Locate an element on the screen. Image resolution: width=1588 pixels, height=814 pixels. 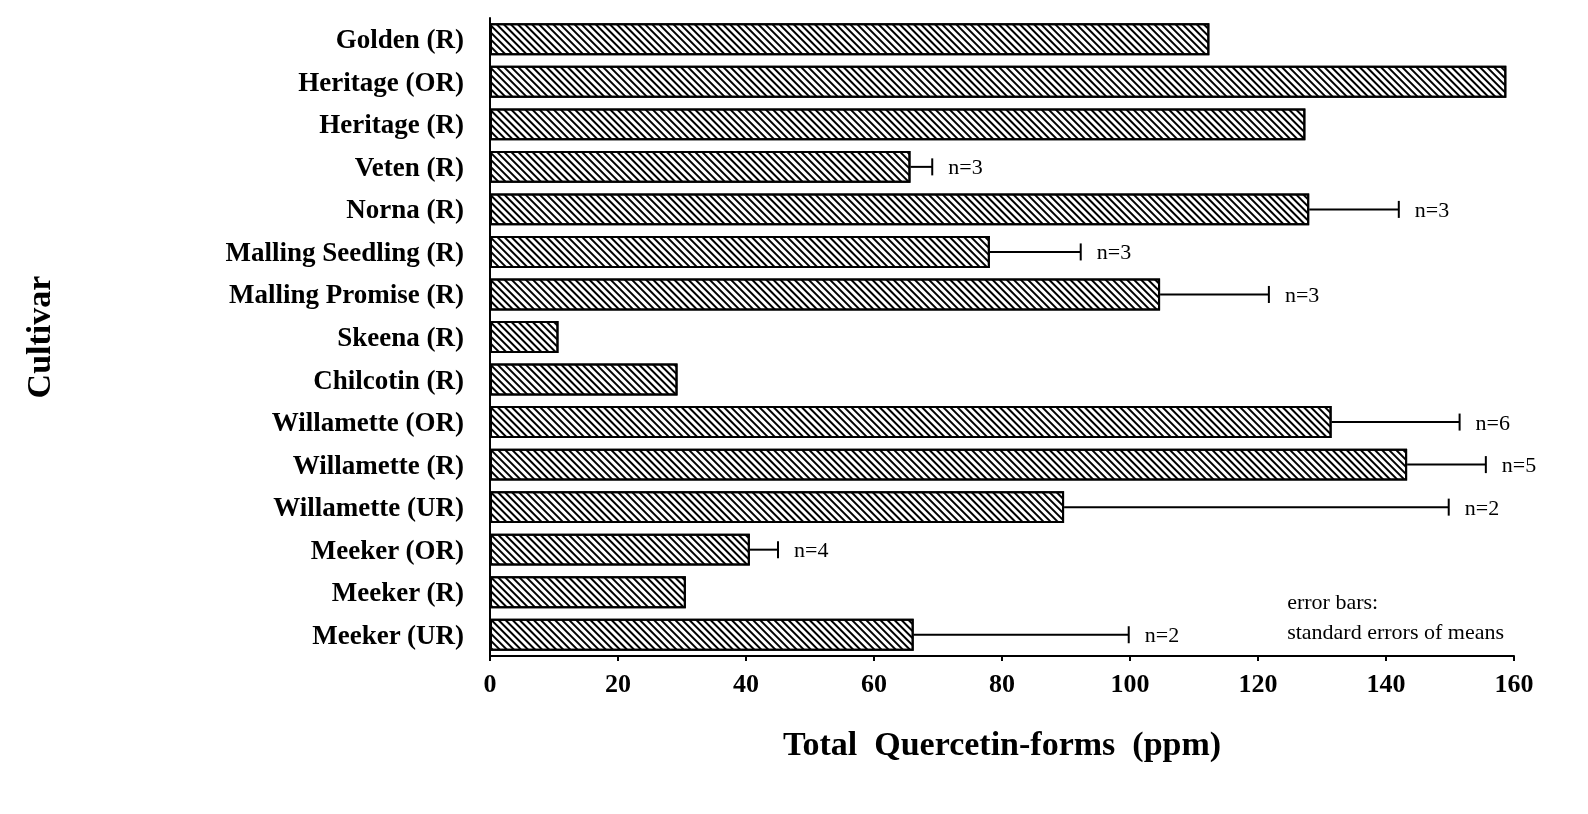
x-tick-label: 140 is located at coordinates (1386, 683).